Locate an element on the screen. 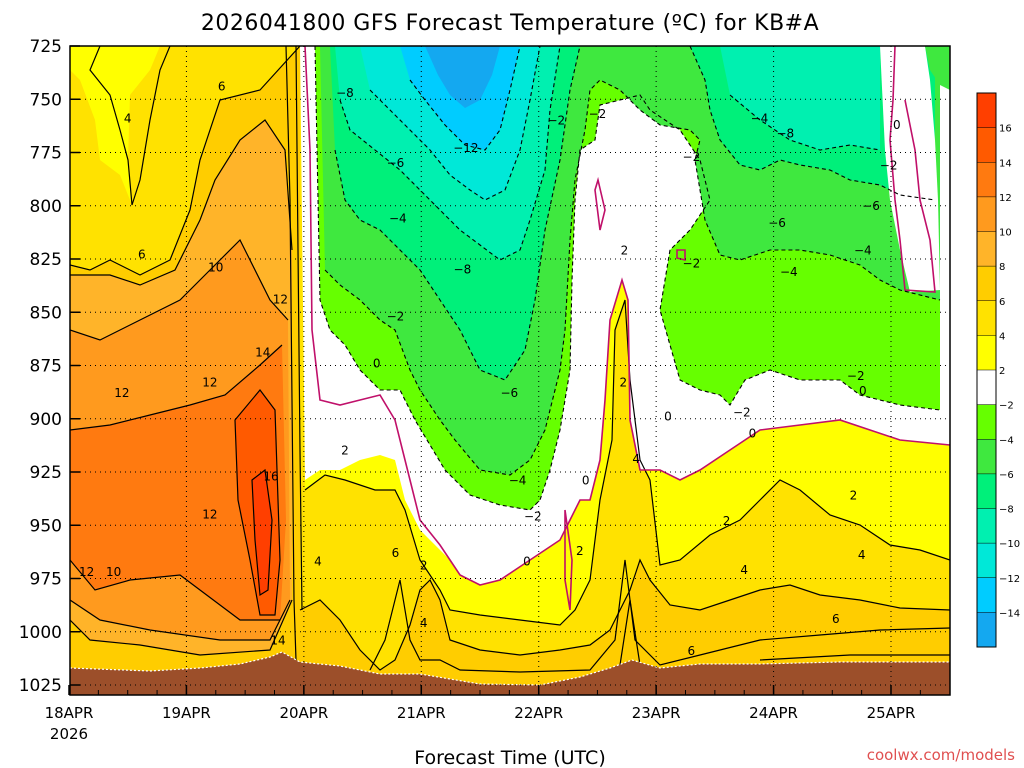 This screenshot has width=1024, height=768. contour-label: 14 is located at coordinates (262, 353).